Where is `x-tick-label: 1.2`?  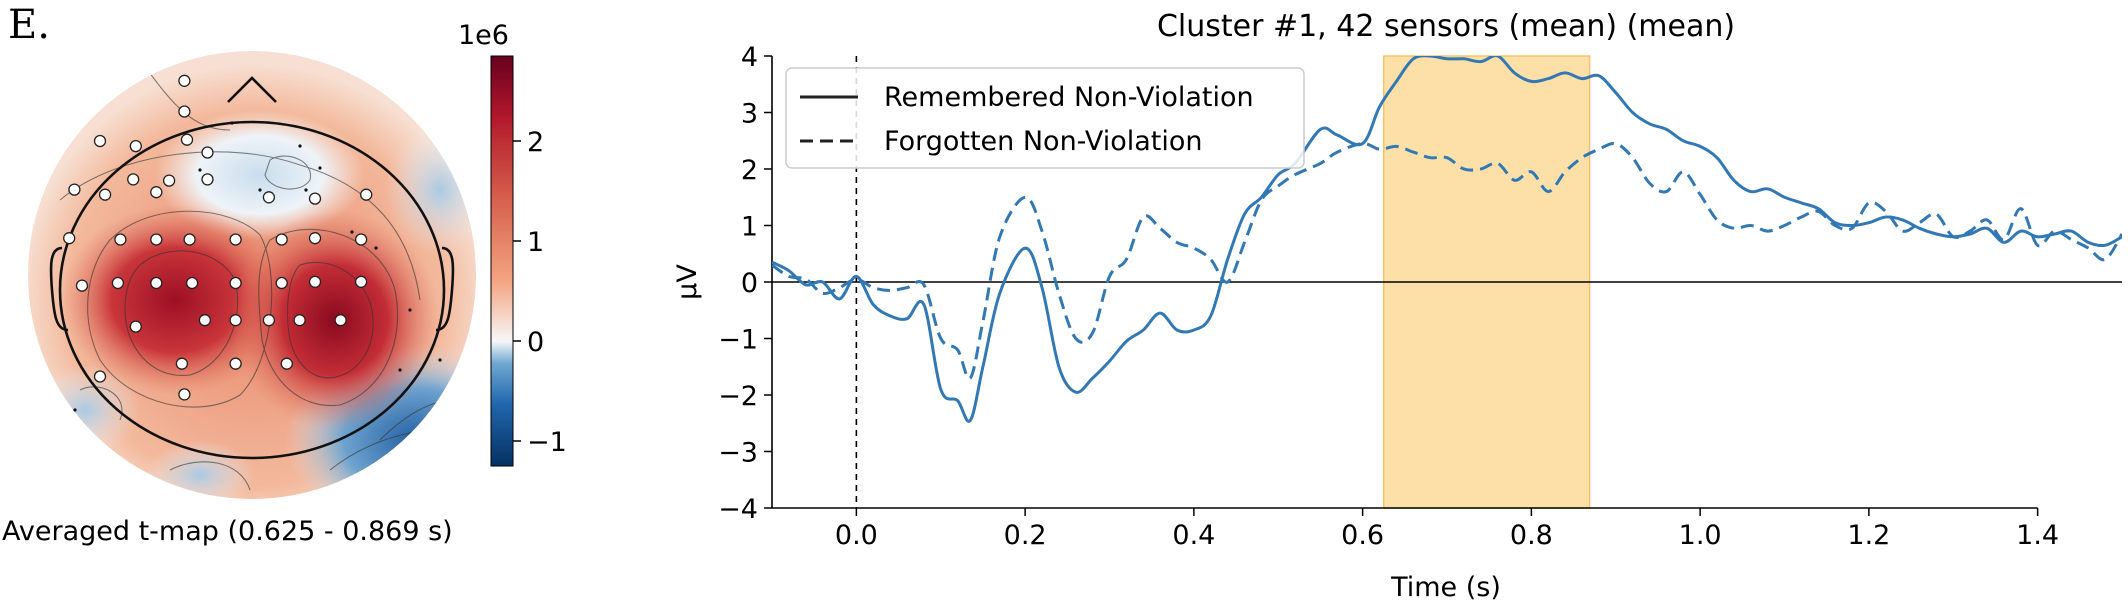 x-tick-label: 1.2 is located at coordinates (1868, 535).